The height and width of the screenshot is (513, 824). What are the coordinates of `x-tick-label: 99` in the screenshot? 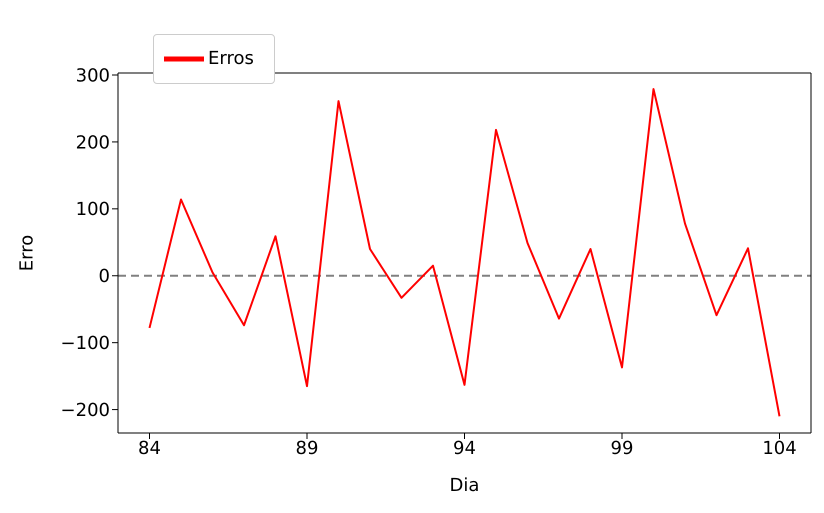 It's located at (622, 448).